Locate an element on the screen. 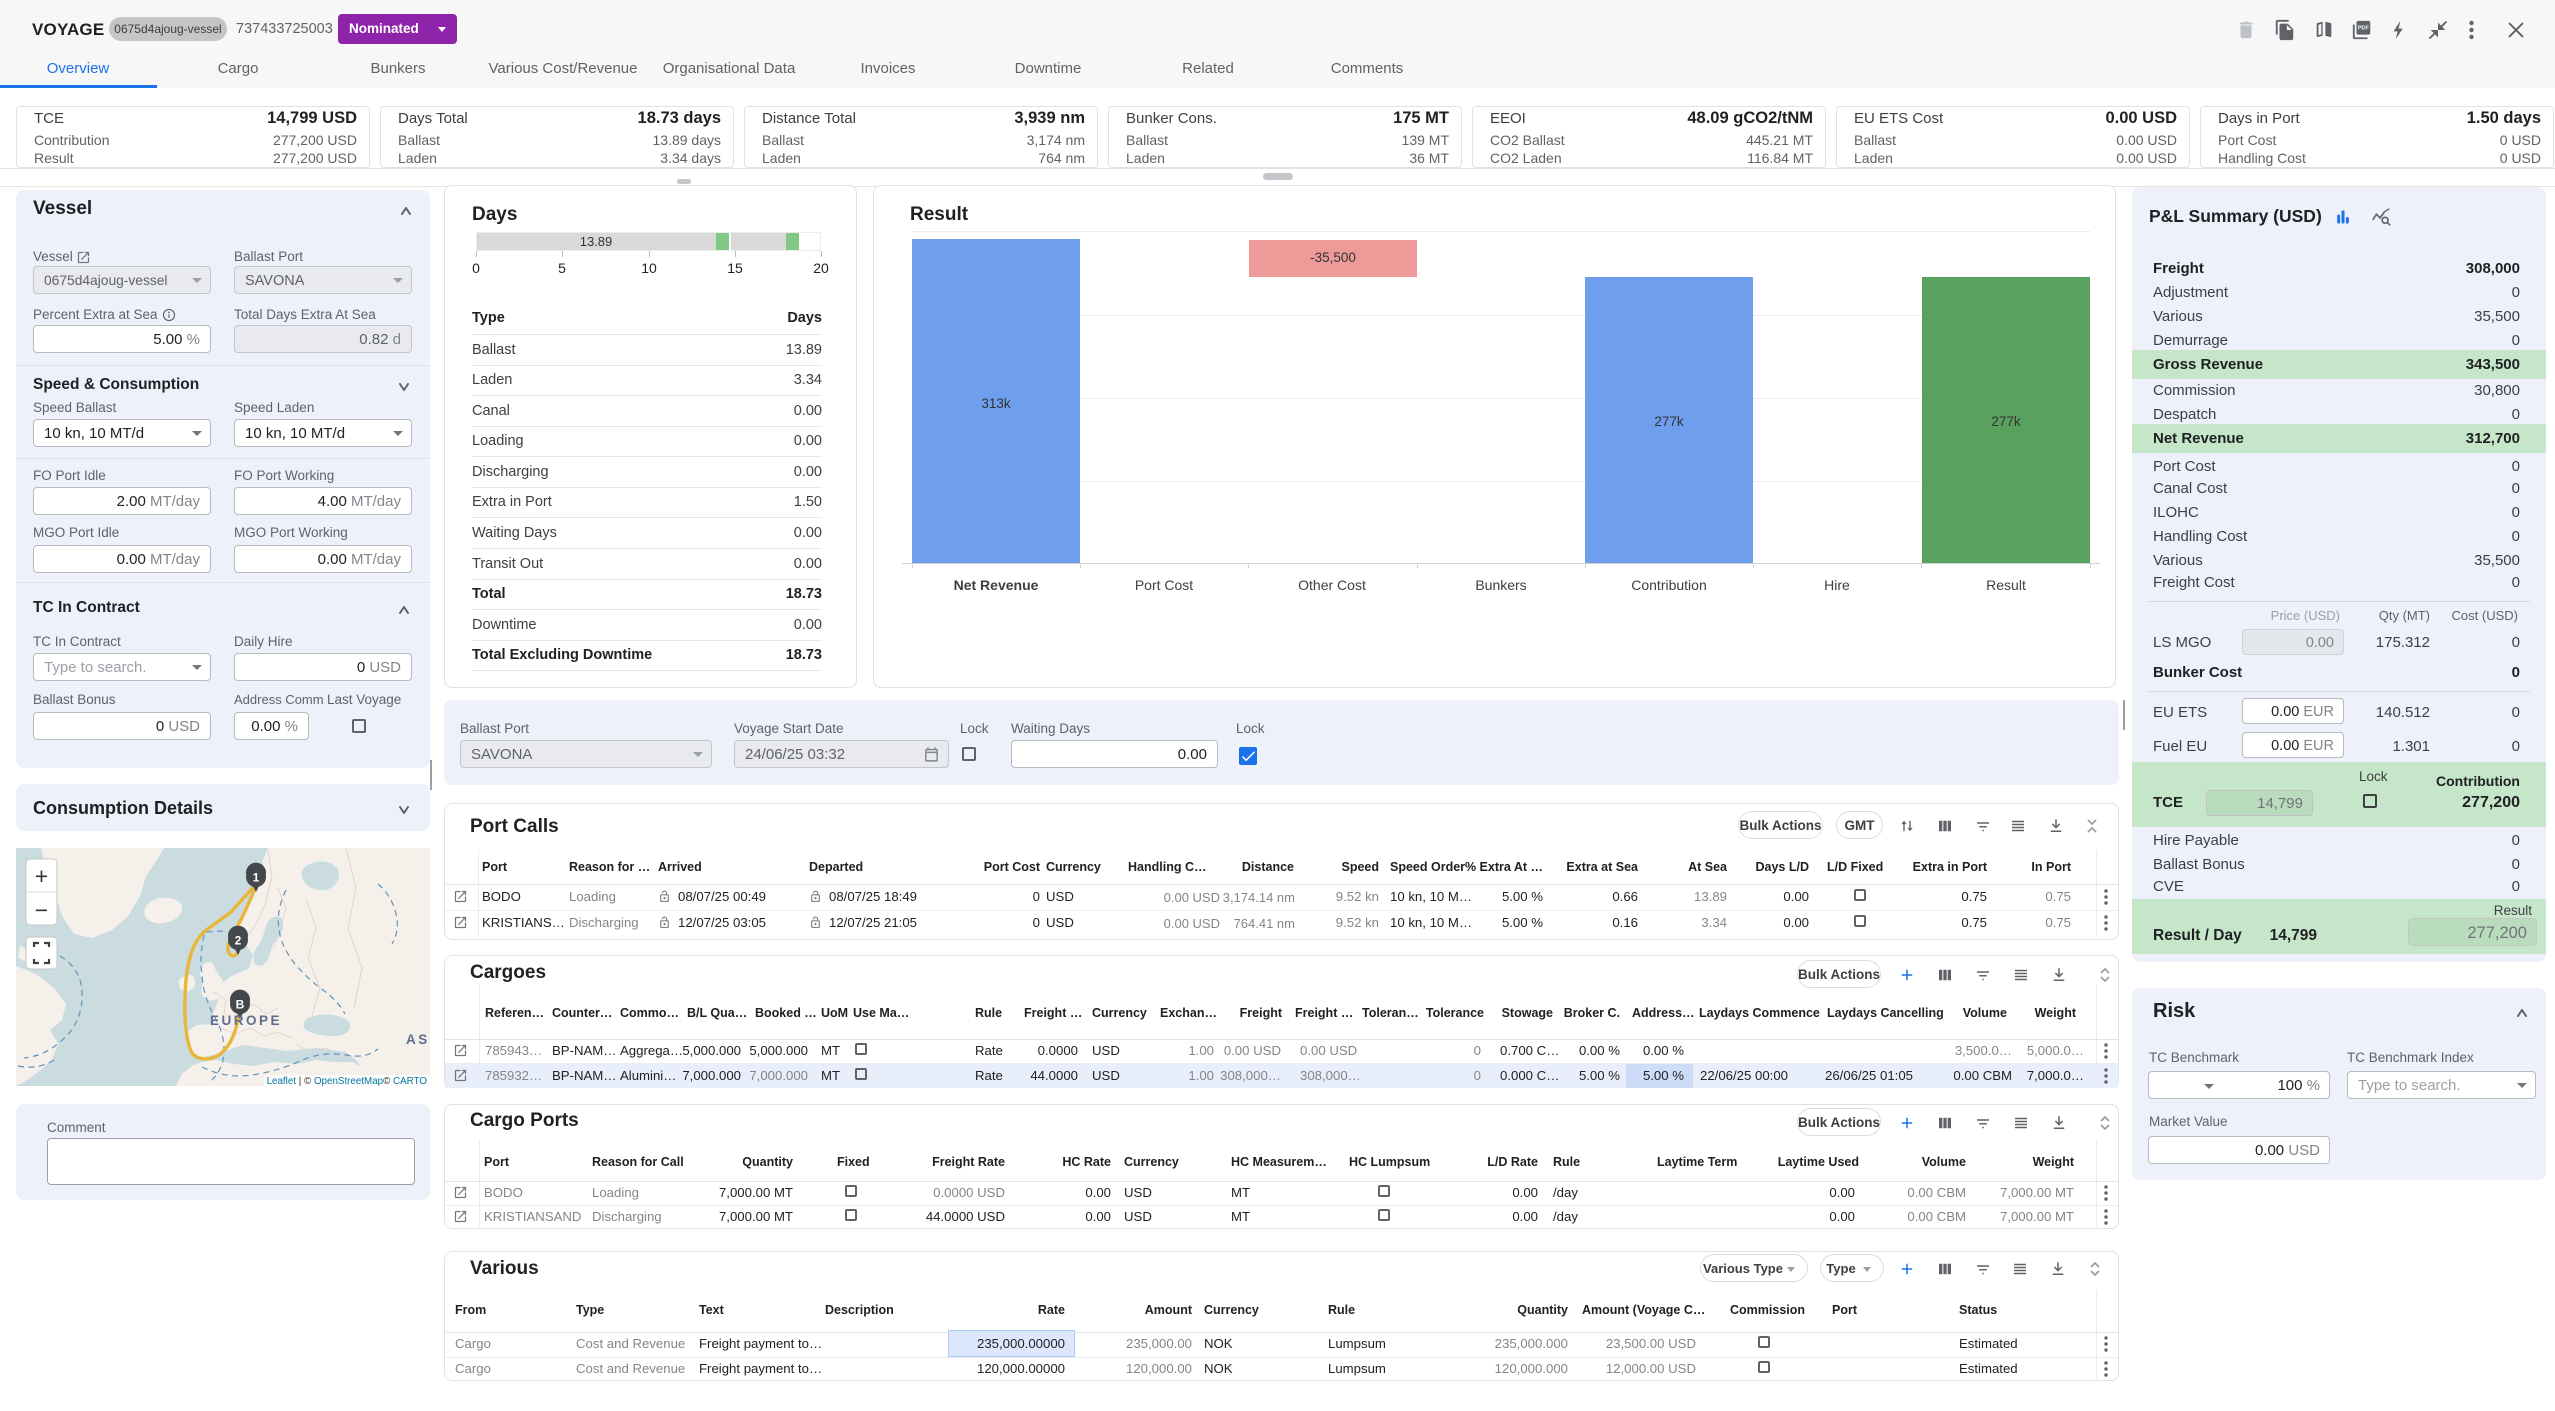 The image size is (2555, 1411). svg-text: ASIA is located at coordinates (418, 1039).